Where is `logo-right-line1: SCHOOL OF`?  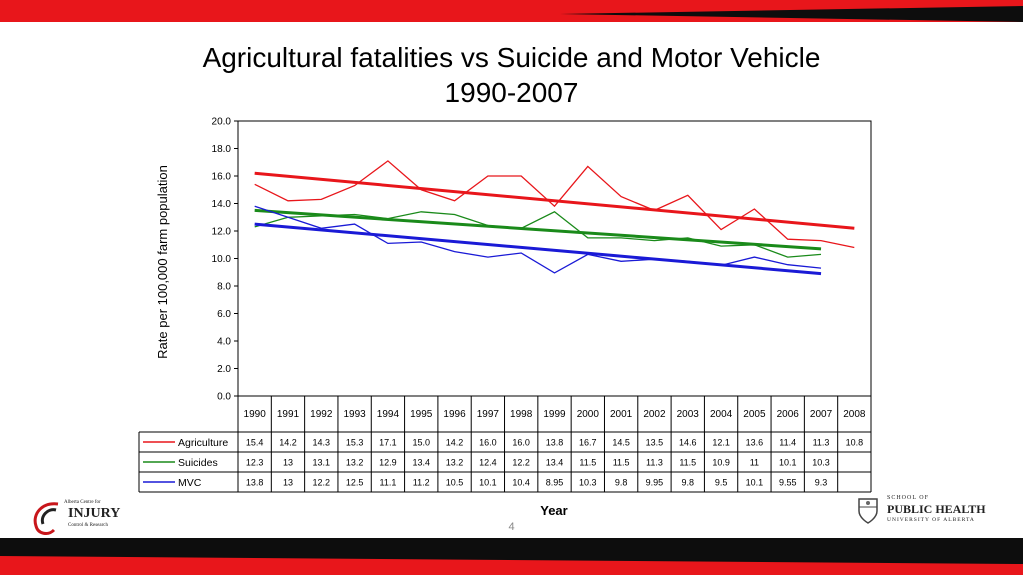 logo-right-line1: SCHOOL OF is located at coordinates (908, 498).